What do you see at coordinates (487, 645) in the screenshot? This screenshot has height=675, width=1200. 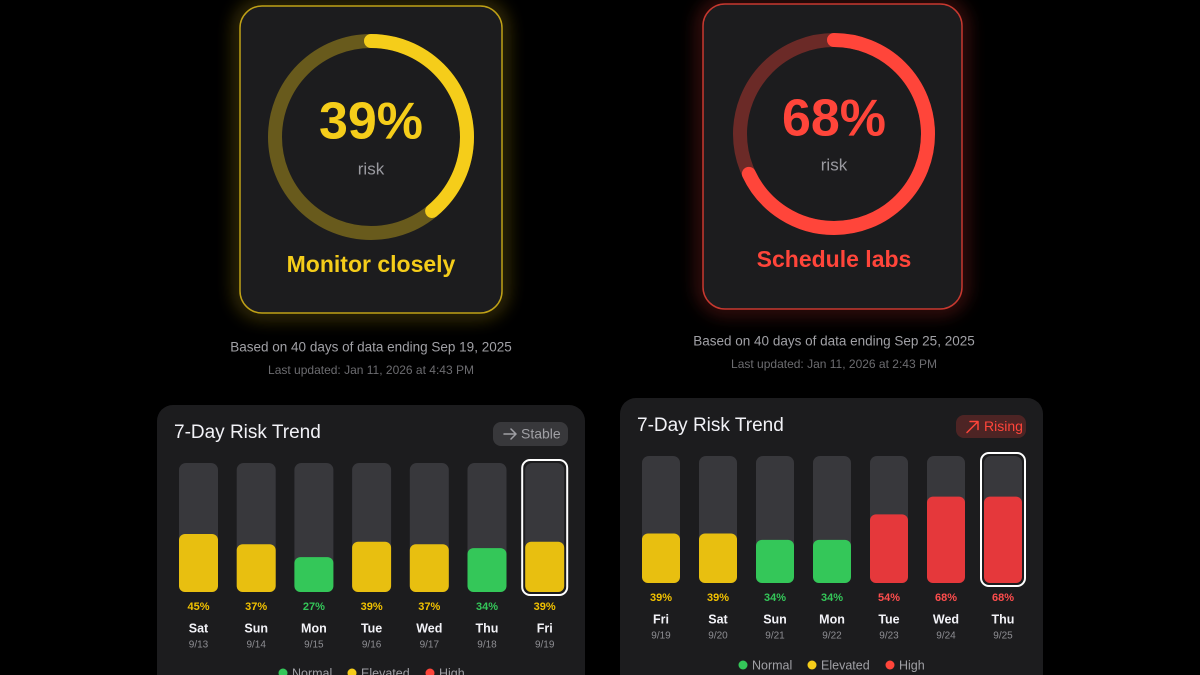 I see `date-label: 9/18` at bounding box center [487, 645].